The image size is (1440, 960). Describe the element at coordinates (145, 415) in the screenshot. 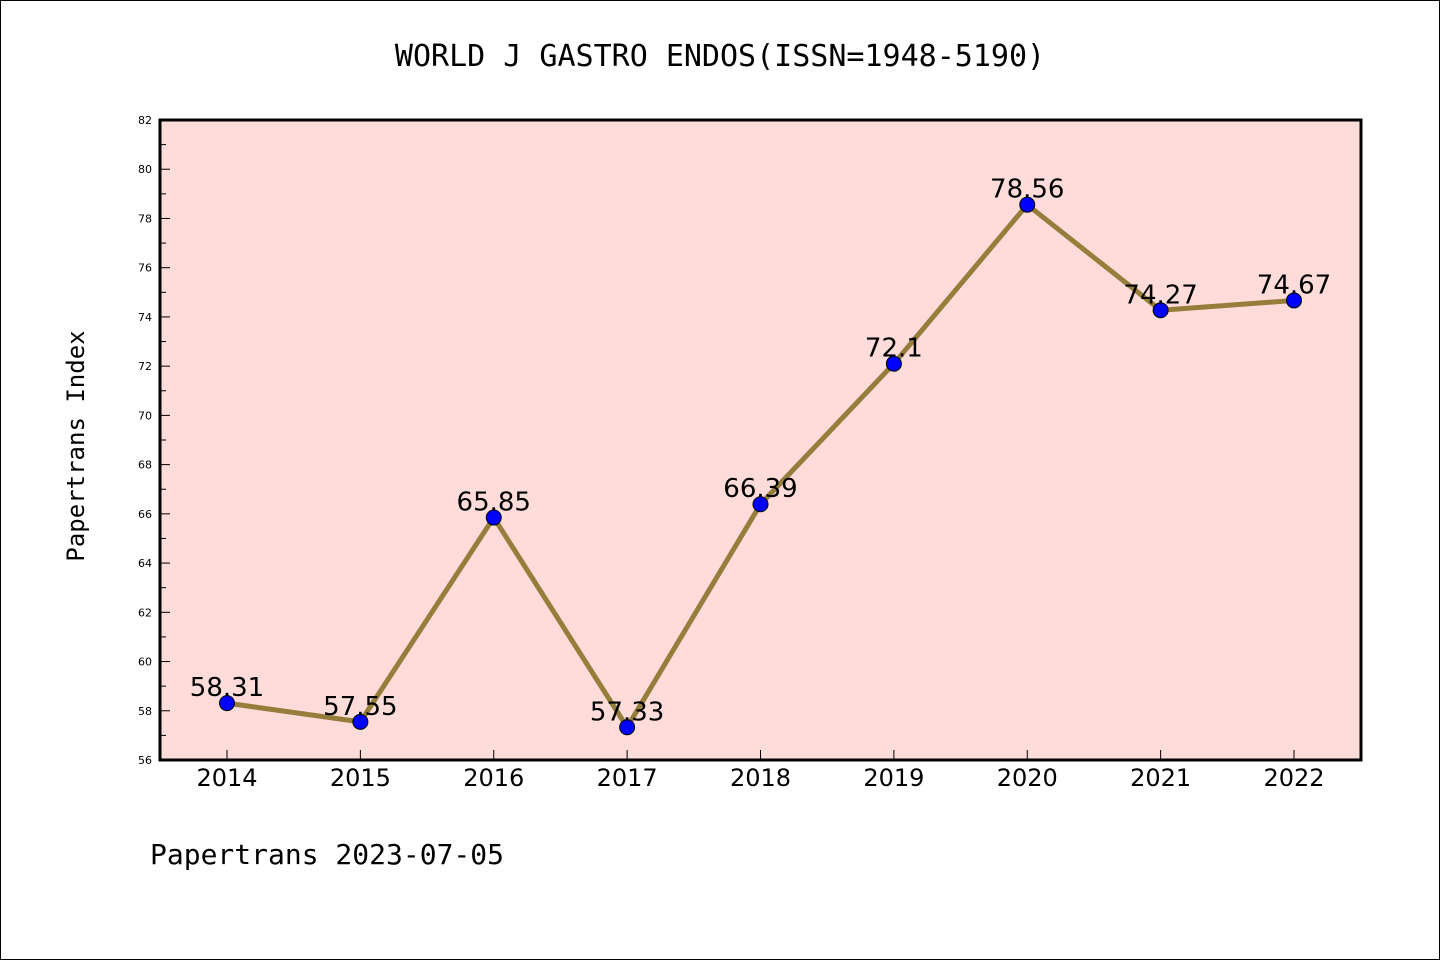

I see `y-tick-label: 70` at that location.